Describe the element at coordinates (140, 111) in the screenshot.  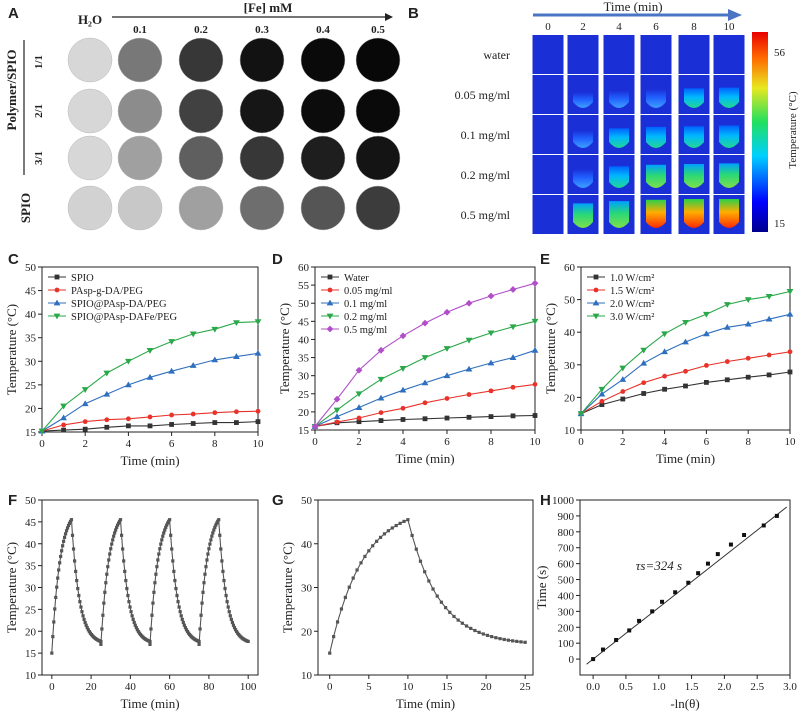
I see `phantom-r1-c1` at that location.